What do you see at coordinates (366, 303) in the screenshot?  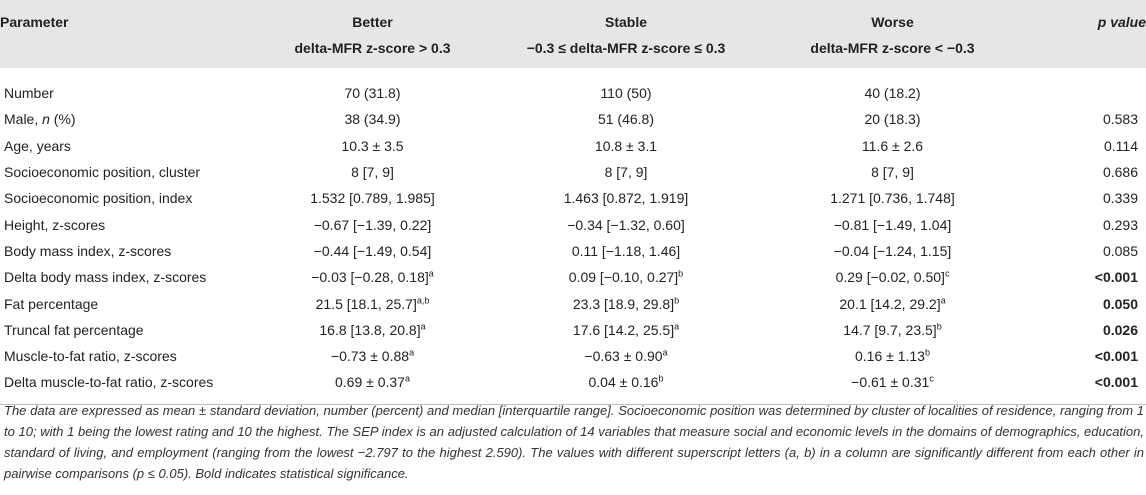 I see `better-value: 21.5 [18.1, 25.7]` at bounding box center [366, 303].